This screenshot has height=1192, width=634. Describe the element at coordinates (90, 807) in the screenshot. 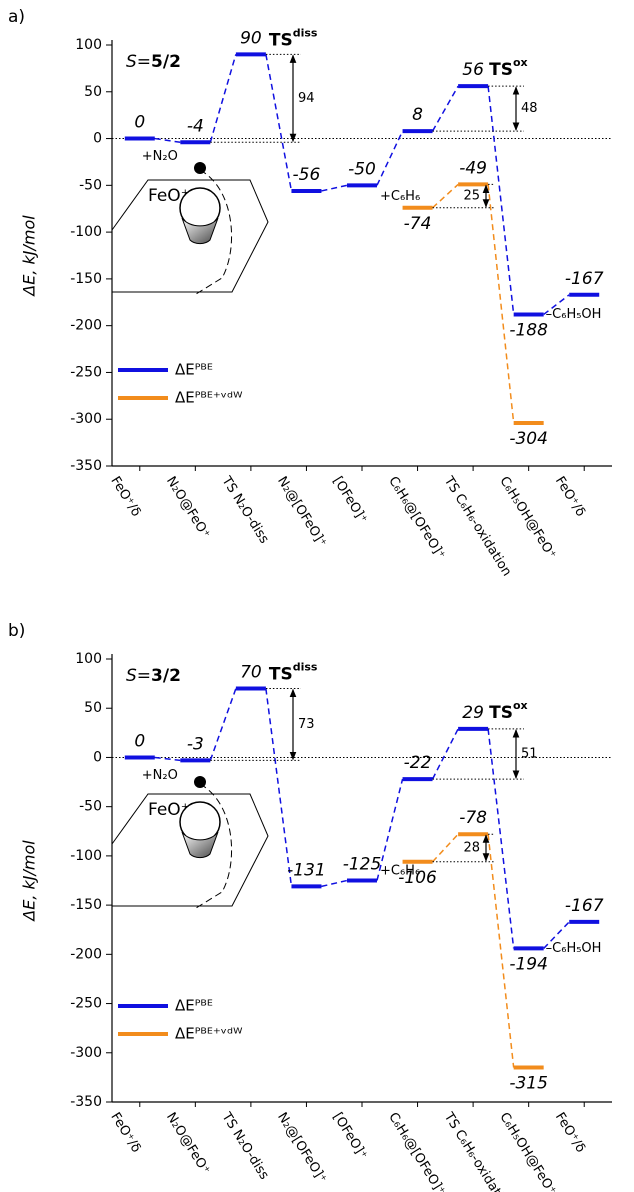

I see `y-tick-label: -50` at that location.